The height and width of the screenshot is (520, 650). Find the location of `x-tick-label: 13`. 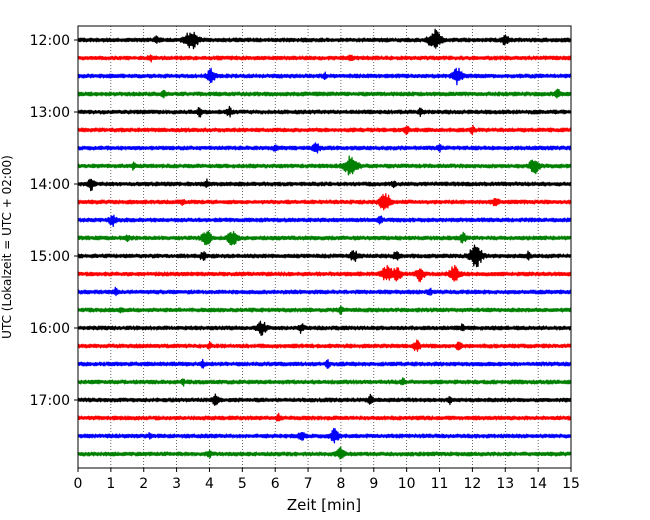

x-tick-label: 13 is located at coordinates (505, 484).